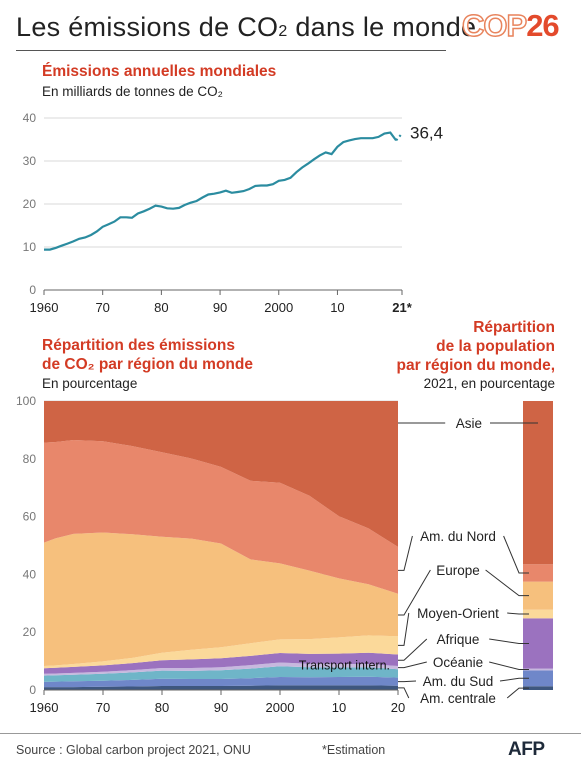 This screenshot has height=768, width=581. What do you see at coordinates (542, 25) in the screenshot?
I see `cop-logo-number: 26` at bounding box center [542, 25].